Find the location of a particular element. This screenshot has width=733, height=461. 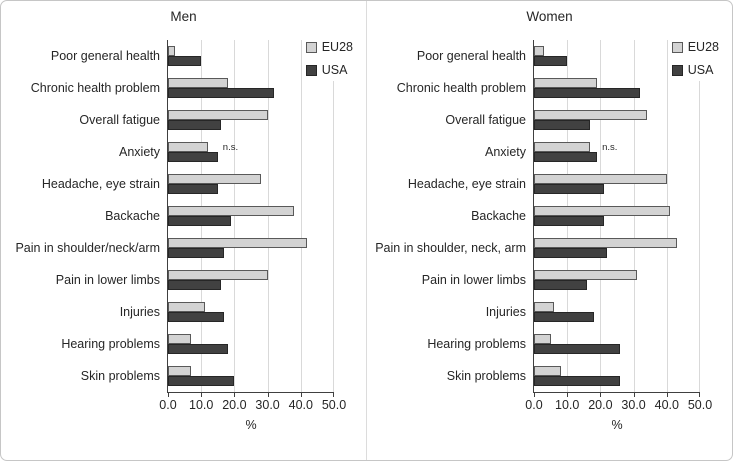

axis-tick-label: 50.0 is located at coordinates (700, 405).